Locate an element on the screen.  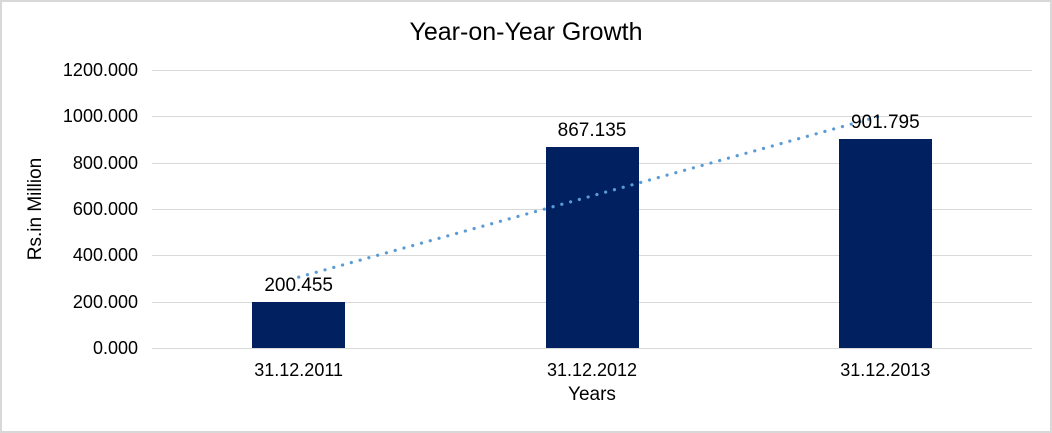
y-tick-label: 0.000 is located at coordinates (115, 348).